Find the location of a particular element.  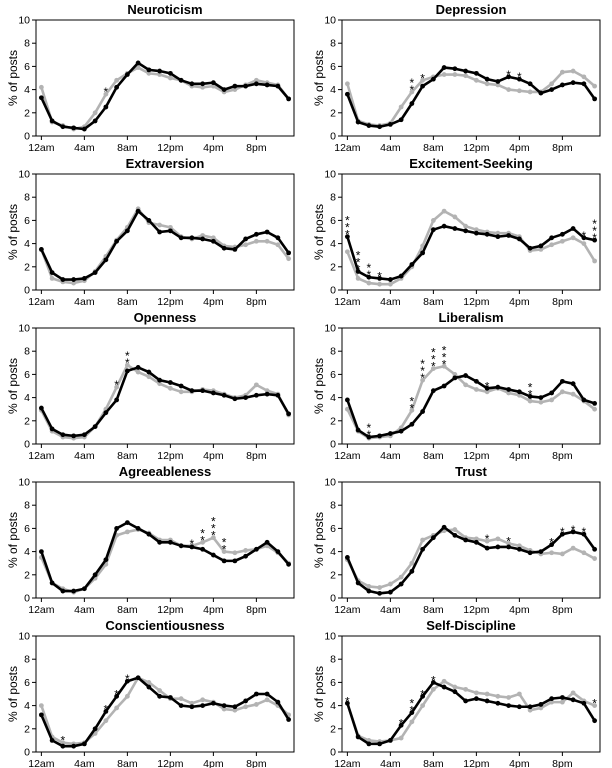

y-tick-label: 6 is located at coordinates (333, 221).